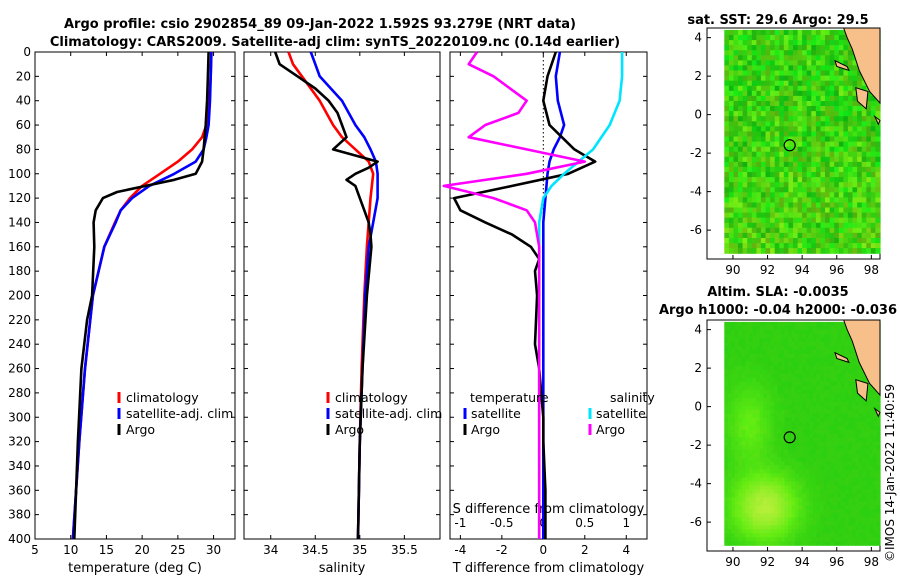  I want to click on sst-map-ytick-label: -2, so click(696, 153).